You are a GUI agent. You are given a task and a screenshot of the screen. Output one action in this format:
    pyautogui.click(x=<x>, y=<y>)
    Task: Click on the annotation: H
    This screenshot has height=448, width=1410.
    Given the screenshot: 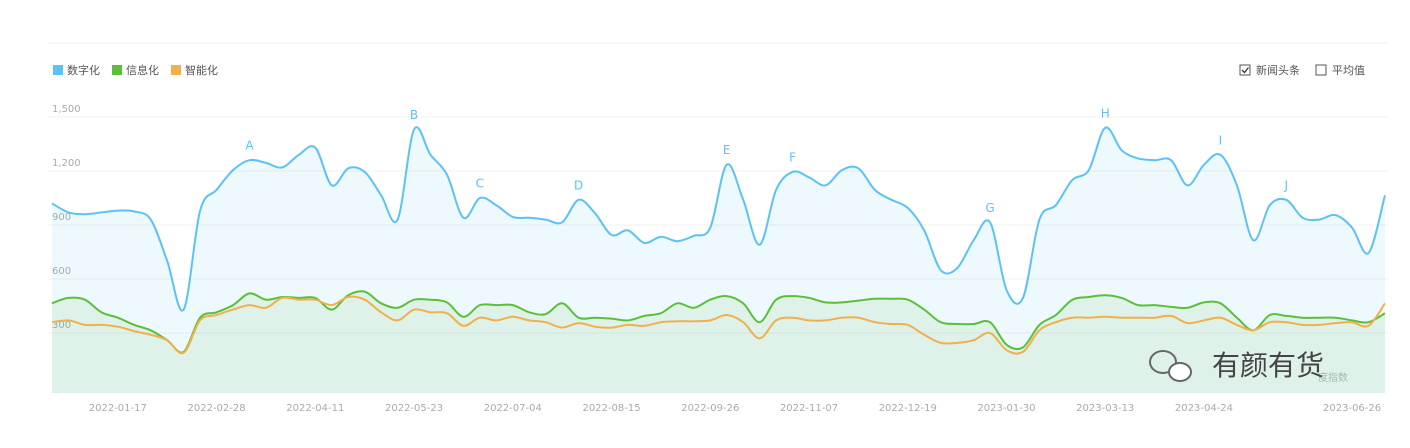 What is the action you would take?
    pyautogui.click(x=1105, y=113)
    